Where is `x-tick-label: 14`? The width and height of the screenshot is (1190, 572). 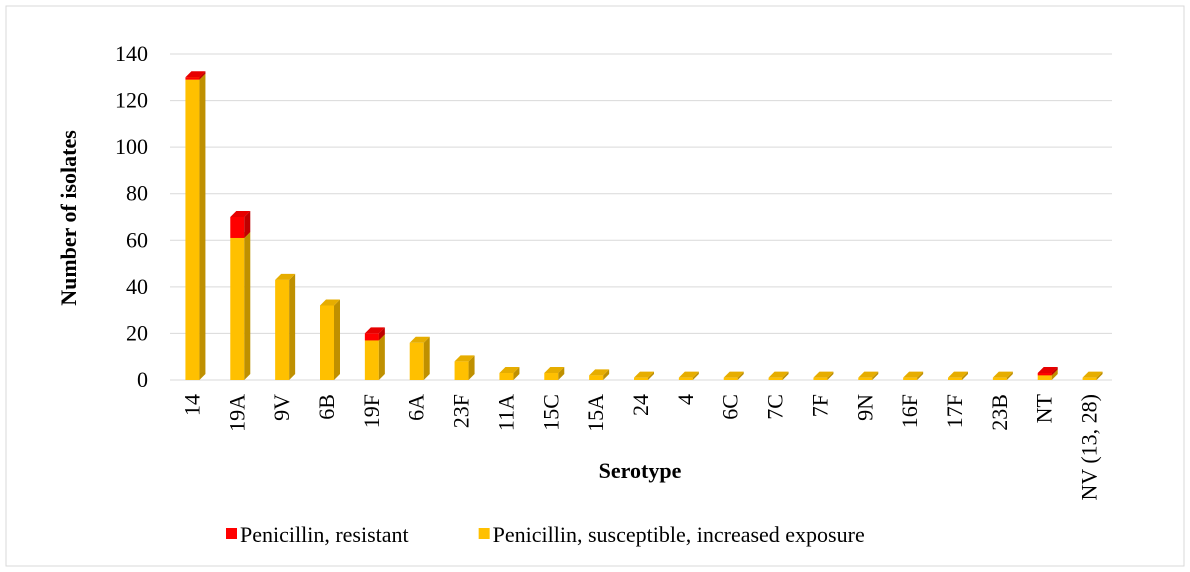
x-tick-label: 14 is located at coordinates (191, 405).